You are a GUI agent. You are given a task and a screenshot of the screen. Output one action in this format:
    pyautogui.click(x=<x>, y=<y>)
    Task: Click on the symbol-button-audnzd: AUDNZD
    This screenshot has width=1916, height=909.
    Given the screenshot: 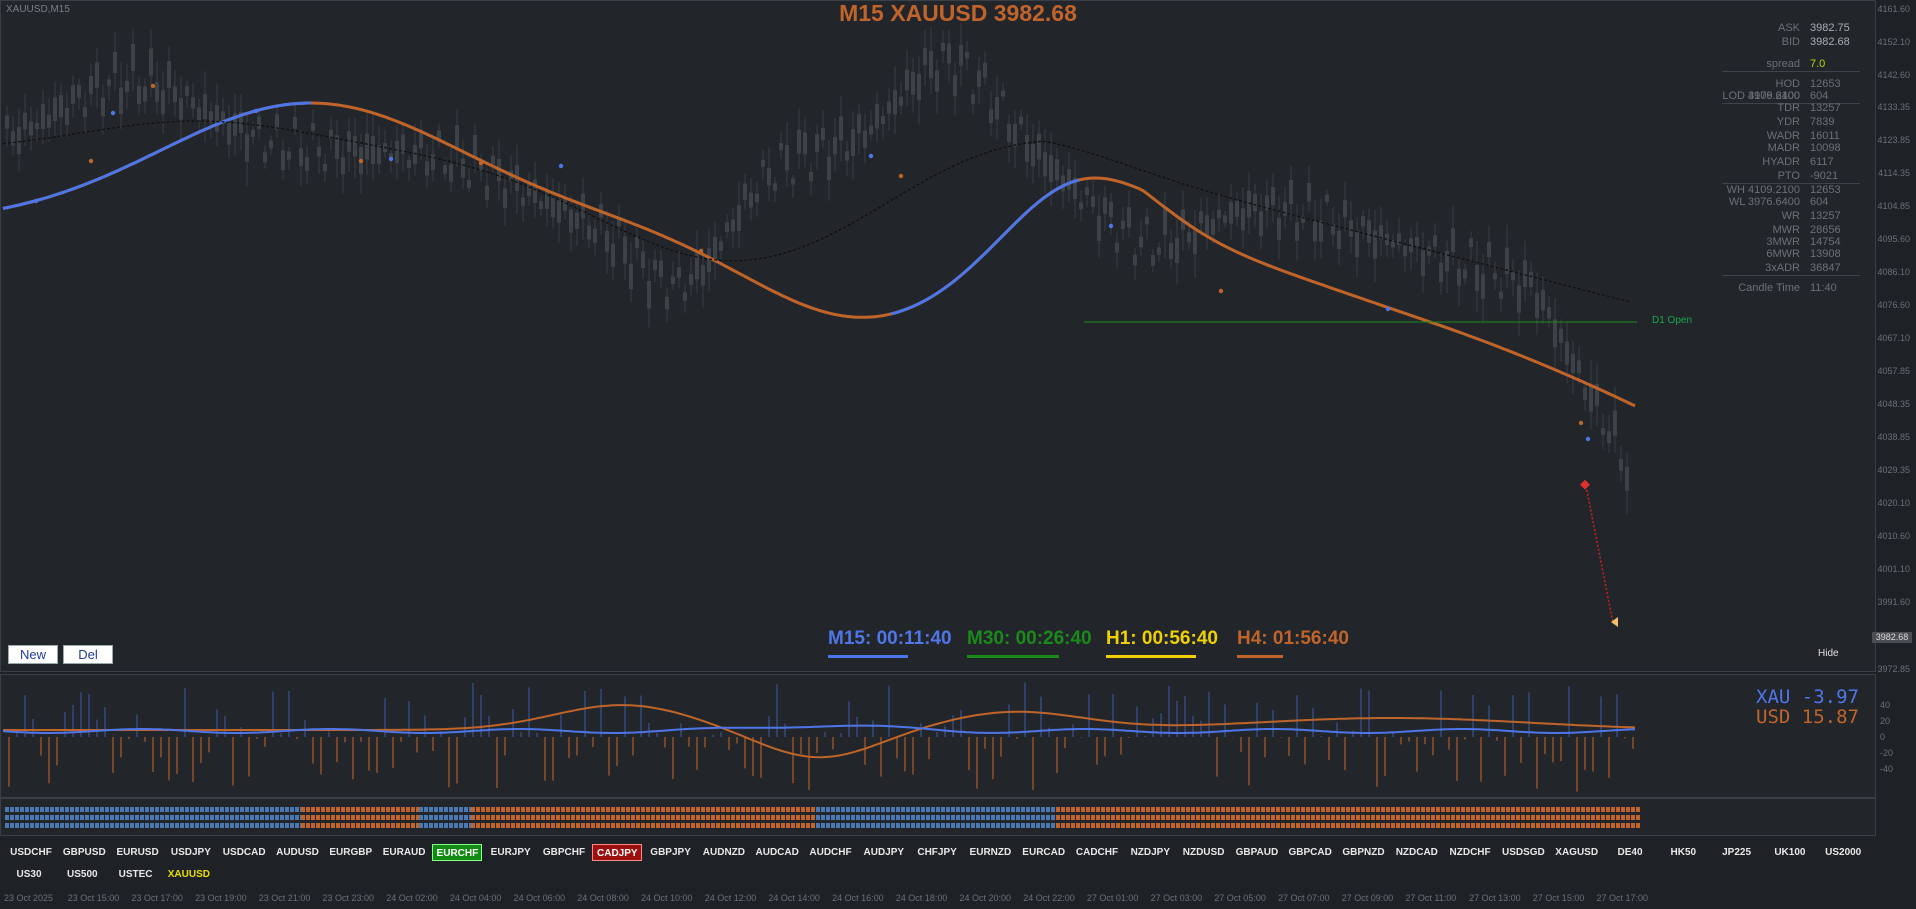 What is the action you would take?
    pyautogui.click(x=723, y=852)
    